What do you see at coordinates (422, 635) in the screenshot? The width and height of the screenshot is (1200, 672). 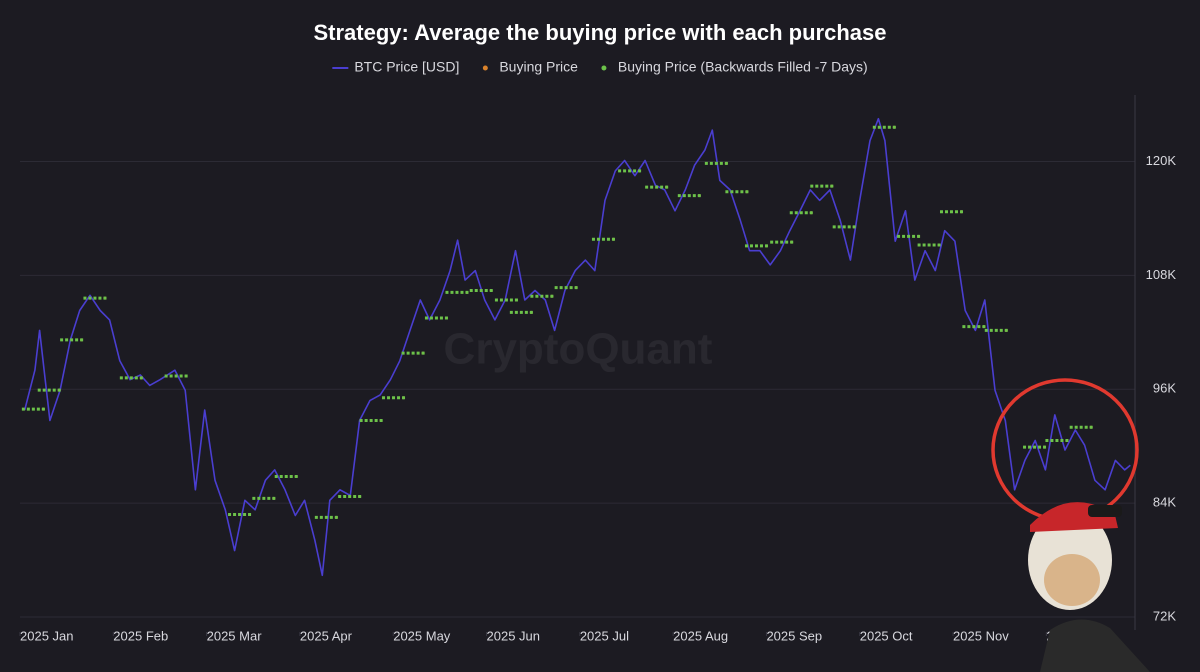 I see `x-tick-label: 2025 May` at bounding box center [422, 635].